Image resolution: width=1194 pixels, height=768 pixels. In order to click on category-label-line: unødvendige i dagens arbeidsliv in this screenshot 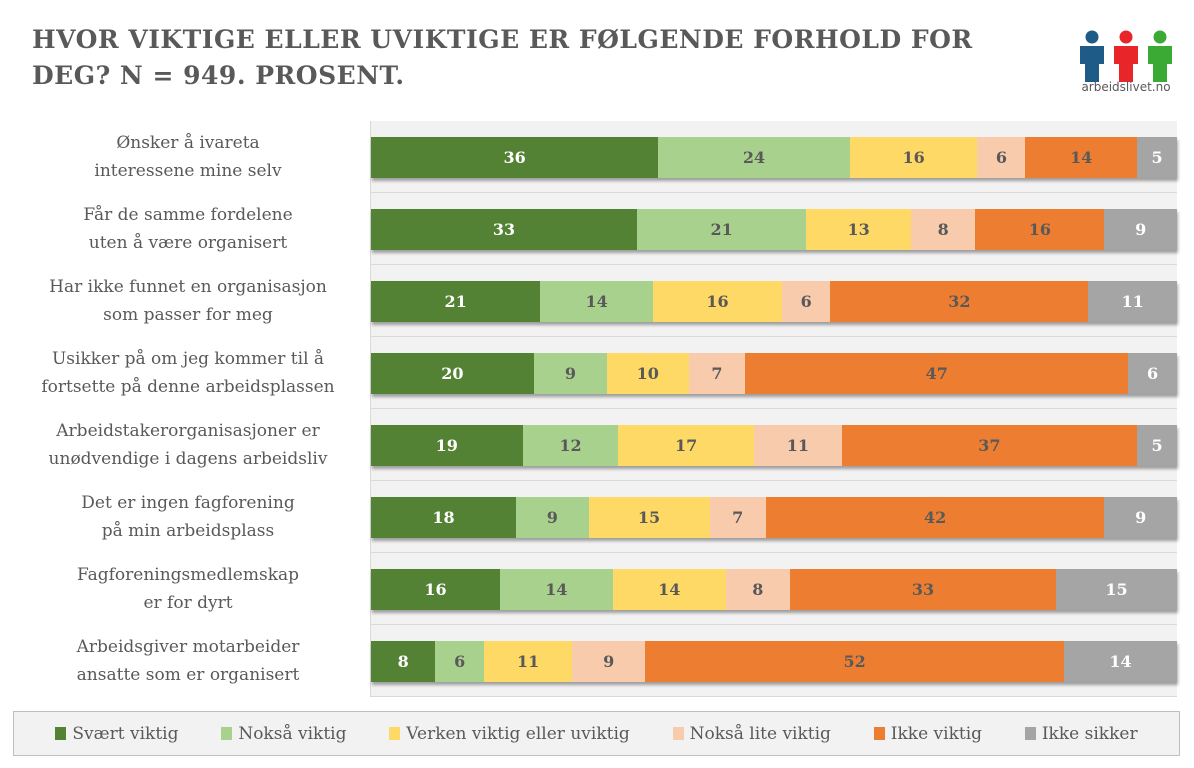, I will do `click(188, 459)`.